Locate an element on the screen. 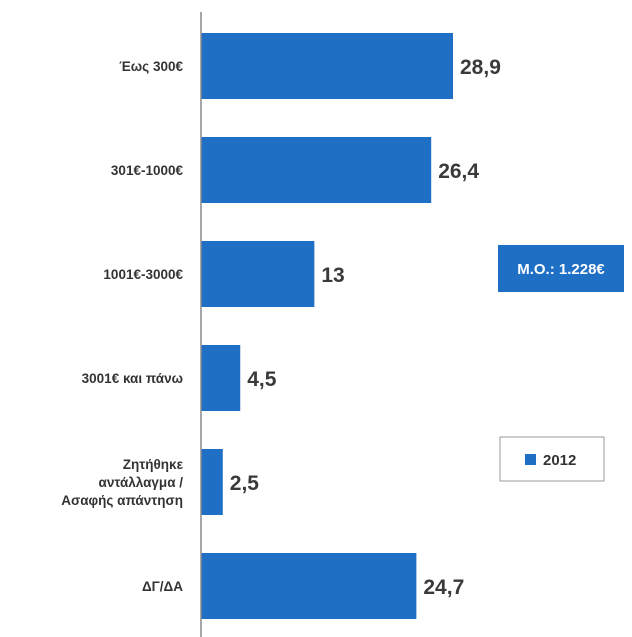  category-label-0: Έως 300€ is located at coordinates (151, 66).